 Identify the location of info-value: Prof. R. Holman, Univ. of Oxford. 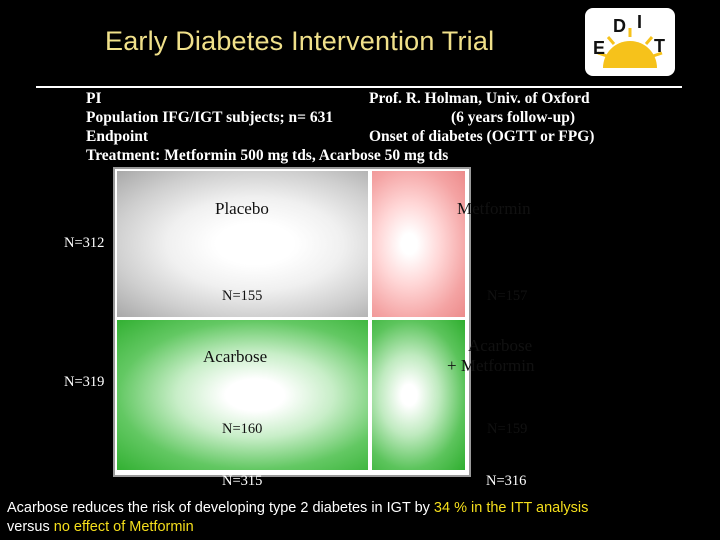
(479, 98).